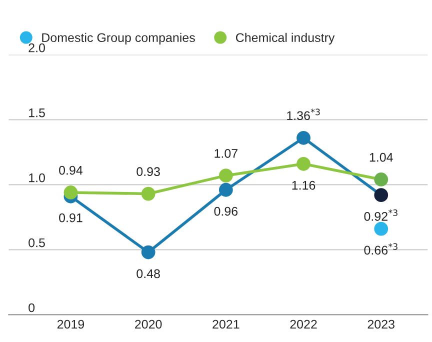 The image size is (432, 342). Describe the element at coordinates (36, 243) in the screenshot. I see `y-tick-label: 0.5` at that location.